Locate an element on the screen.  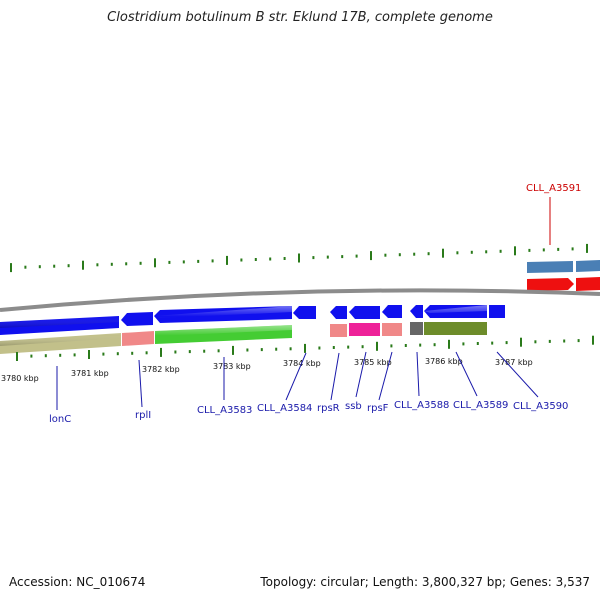
feature-red-arrow is located at coordinates (550, 284).